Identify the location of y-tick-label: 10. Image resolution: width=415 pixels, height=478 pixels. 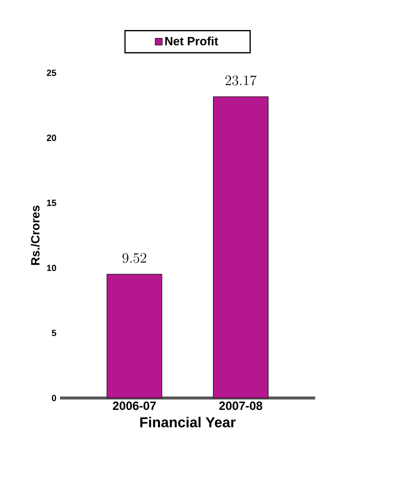
(51, 268).